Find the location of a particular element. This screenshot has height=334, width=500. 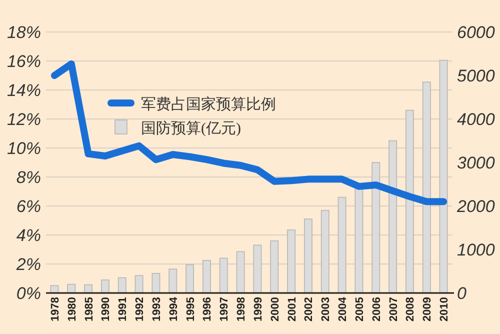

y-tick-label: 14% is located at coordinates (23, 90).